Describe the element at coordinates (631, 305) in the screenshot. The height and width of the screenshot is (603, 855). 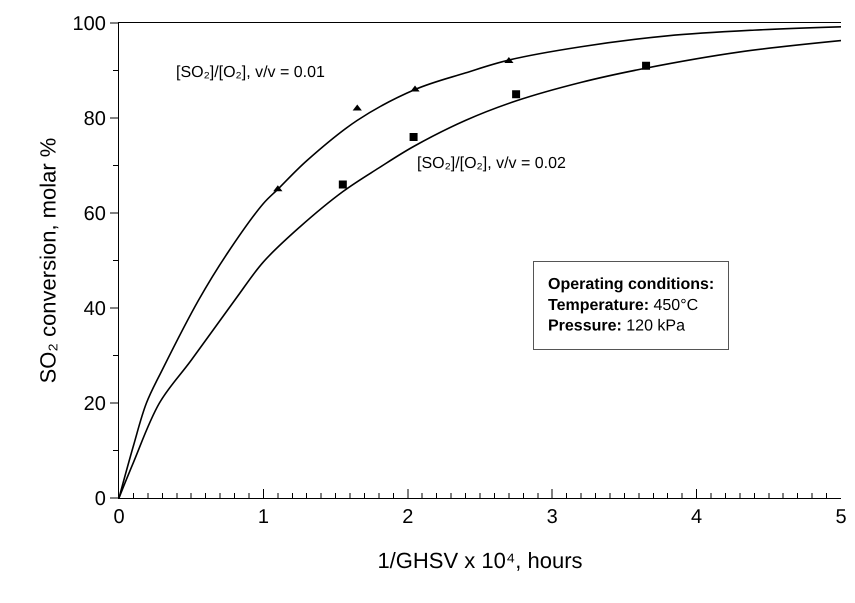
I see `text: Operating conditions: Temperature: 450°C Pressure: 120 kPa` at that location.